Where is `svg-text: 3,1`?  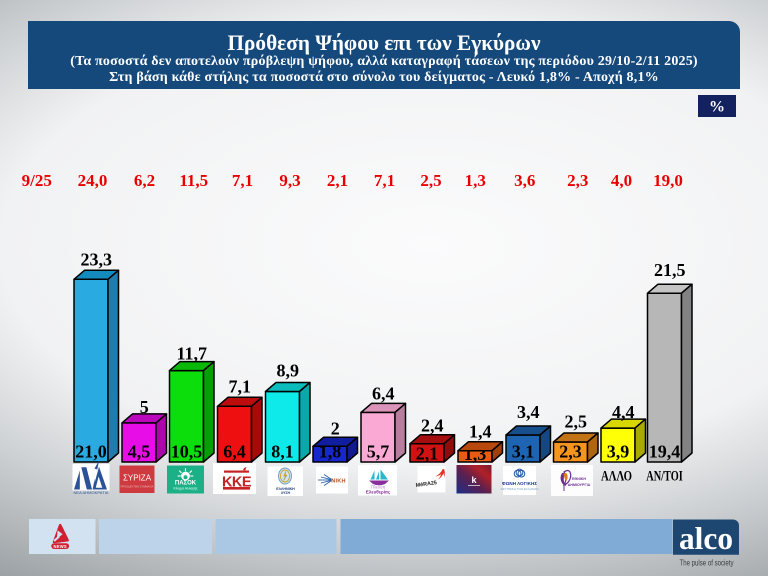 svg-text: 3,1 is located at coordinates (523, 452).